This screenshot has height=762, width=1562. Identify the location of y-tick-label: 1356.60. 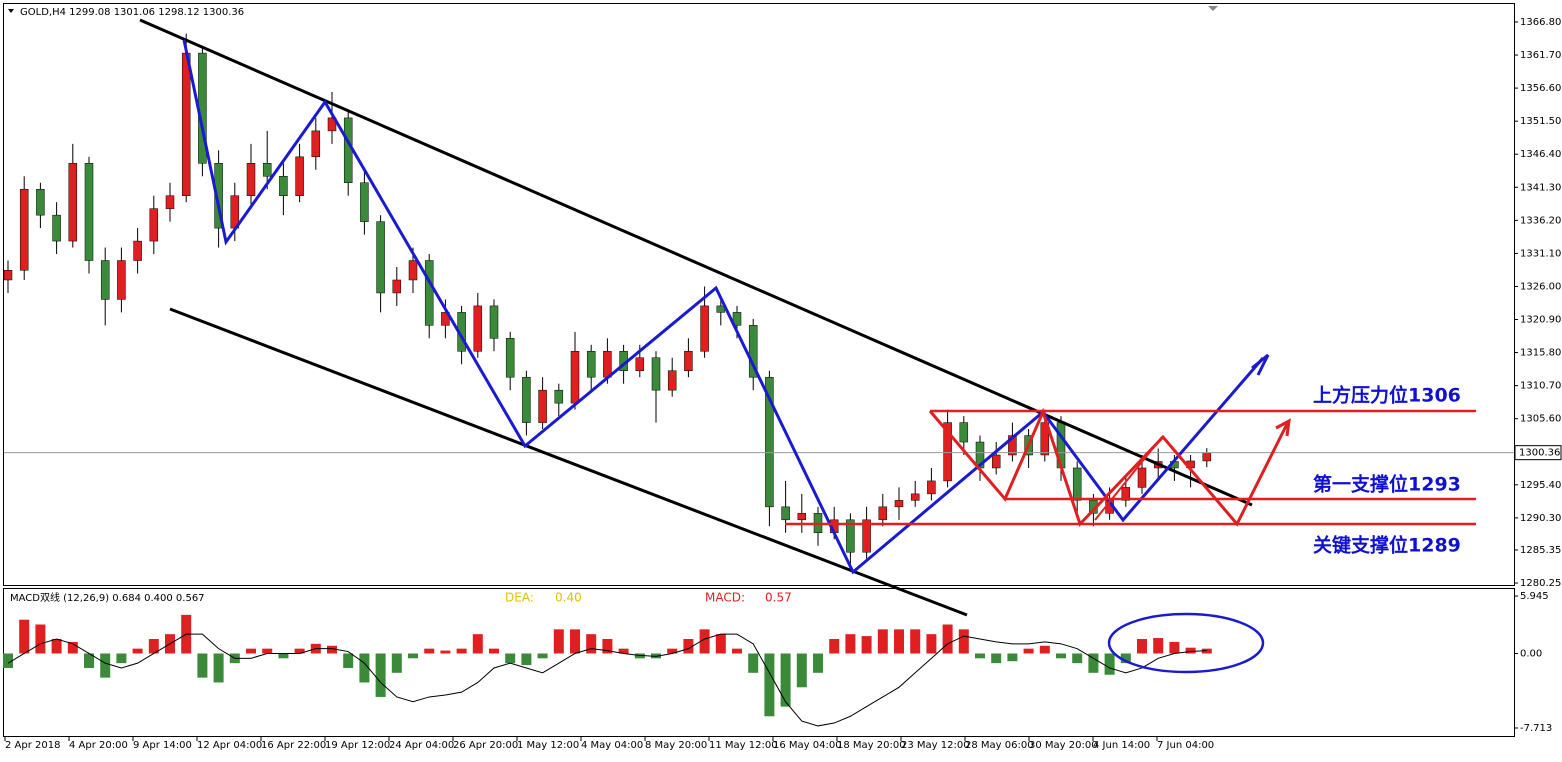
(1540, 88).